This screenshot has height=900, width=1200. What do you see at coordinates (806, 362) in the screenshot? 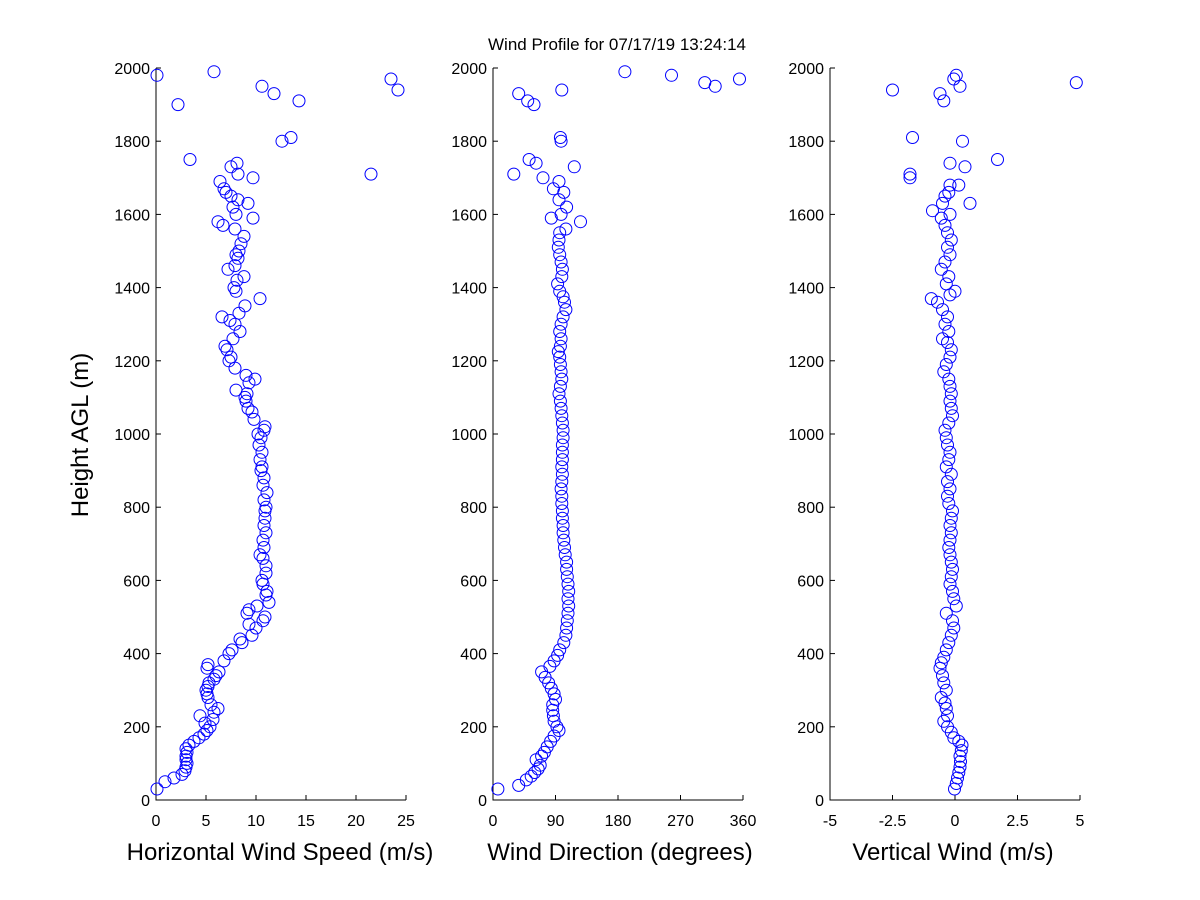
I see `y-tick-label: 1200` at bounding box center [806, 362].